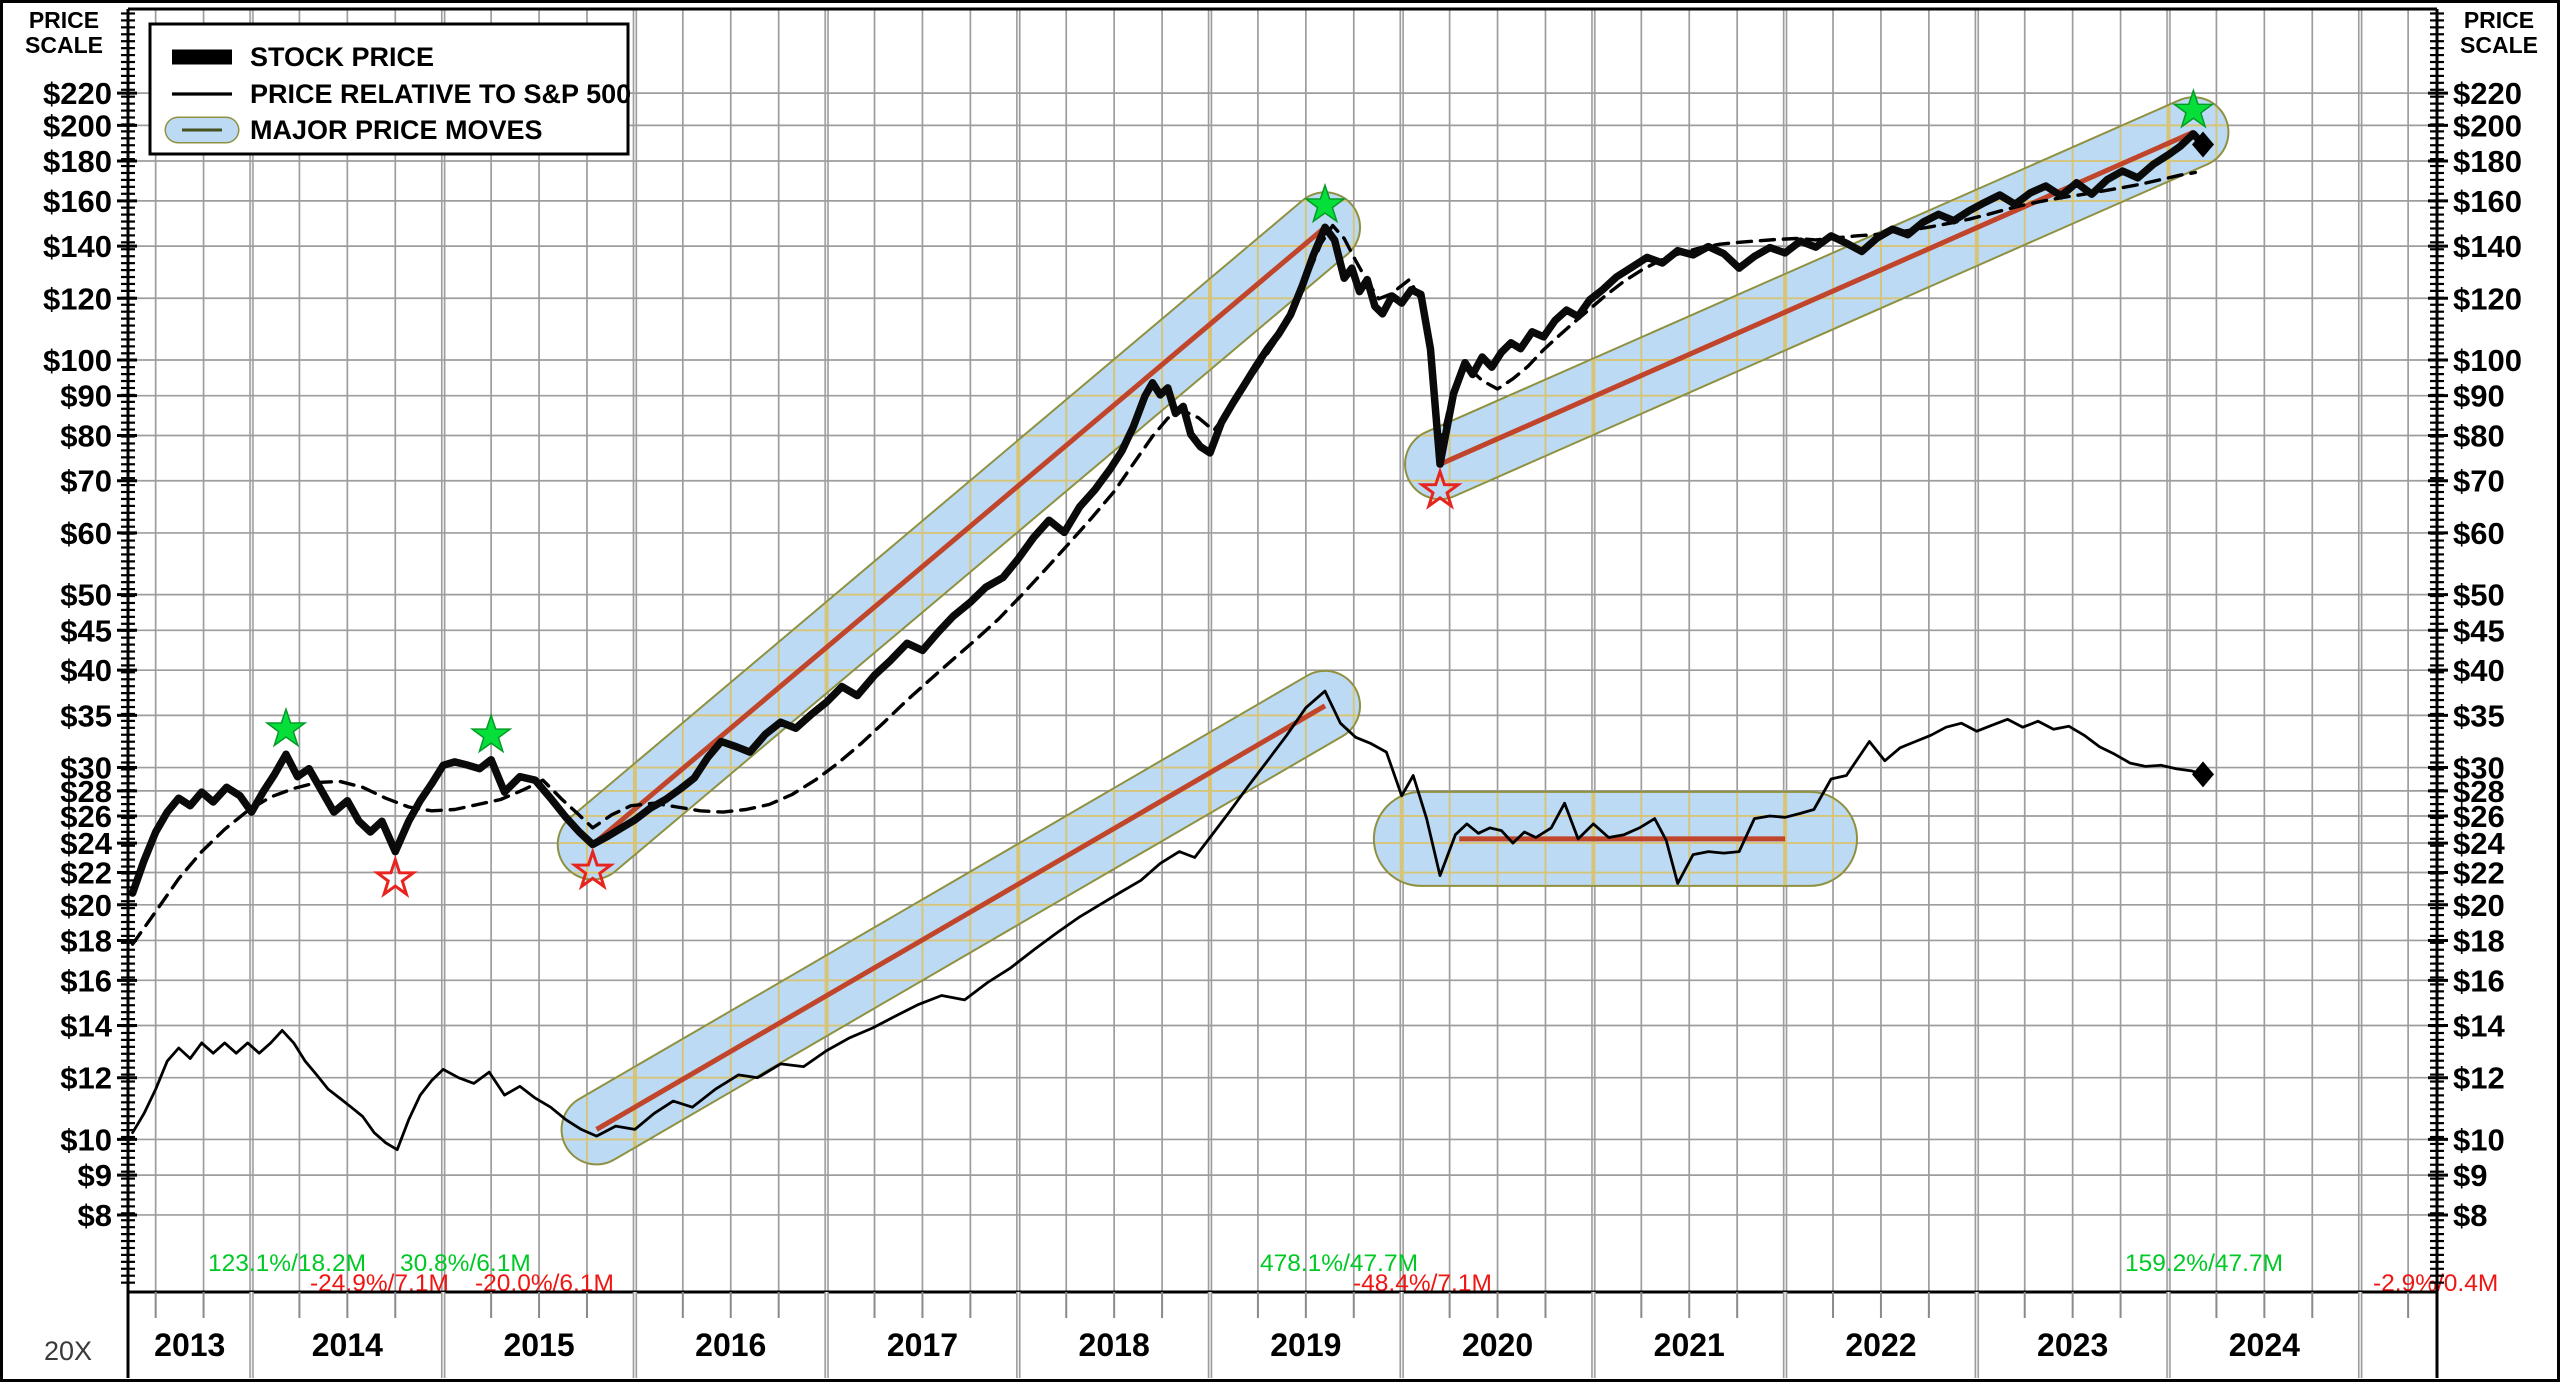 Image resolution: width=2560 pixels, height=1382 pixels. I want to click on move-annotation-green: 30.8%/6.1M, so click(465, 1263).